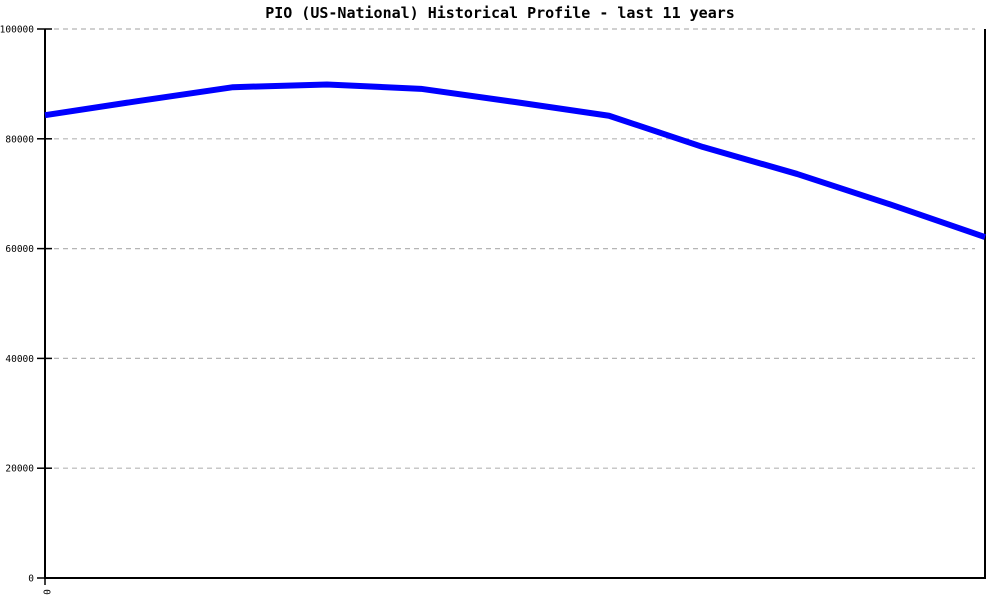  Describe the element at coordinates (19, 139) in the screenshot. I see `y-tick-label: 80000` at that location.